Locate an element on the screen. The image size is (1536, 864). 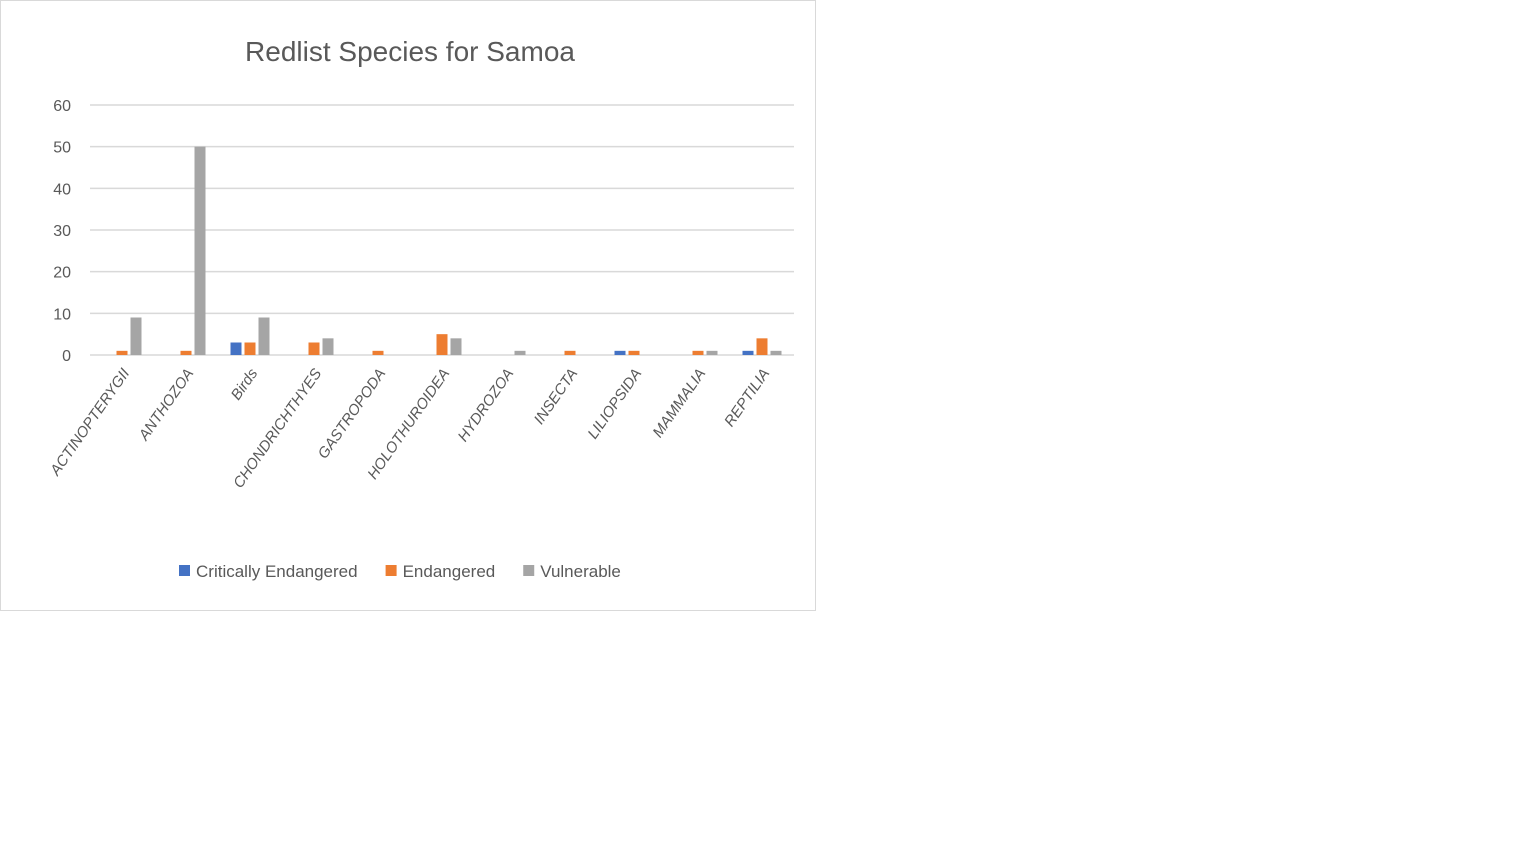
y-tick-label: 0 is located at coordinates (66, 356).